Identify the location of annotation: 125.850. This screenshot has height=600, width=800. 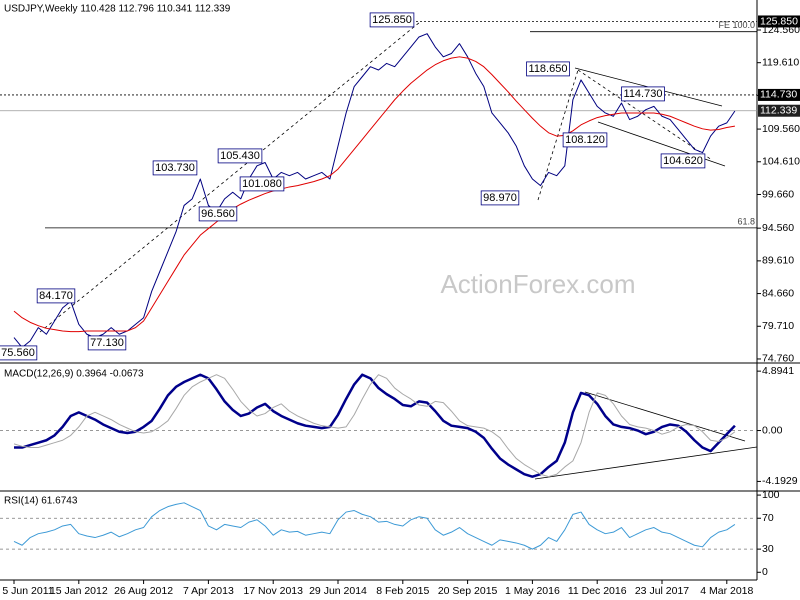
(392, 20).